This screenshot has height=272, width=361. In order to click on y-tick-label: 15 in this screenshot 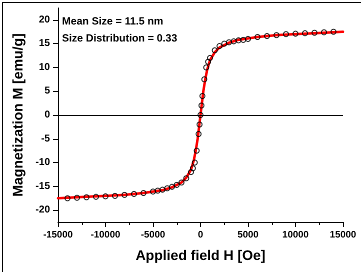, I will do `click(44, 44)`.